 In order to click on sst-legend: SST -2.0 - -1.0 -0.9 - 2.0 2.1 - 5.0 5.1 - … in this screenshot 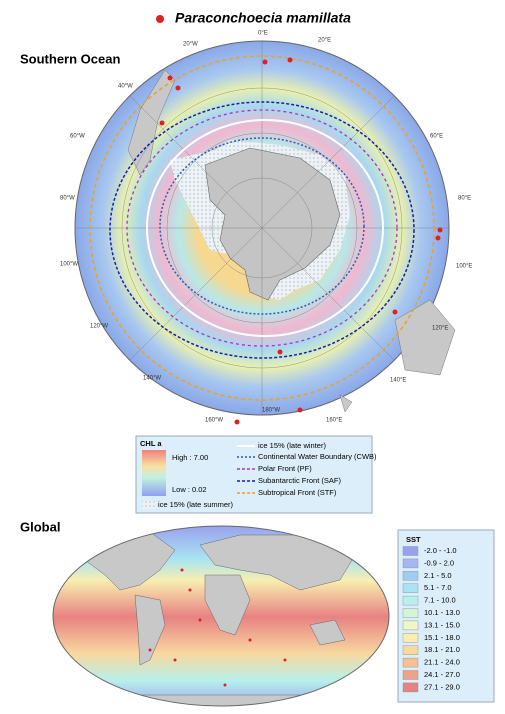, I will do `click(446, 616)`.